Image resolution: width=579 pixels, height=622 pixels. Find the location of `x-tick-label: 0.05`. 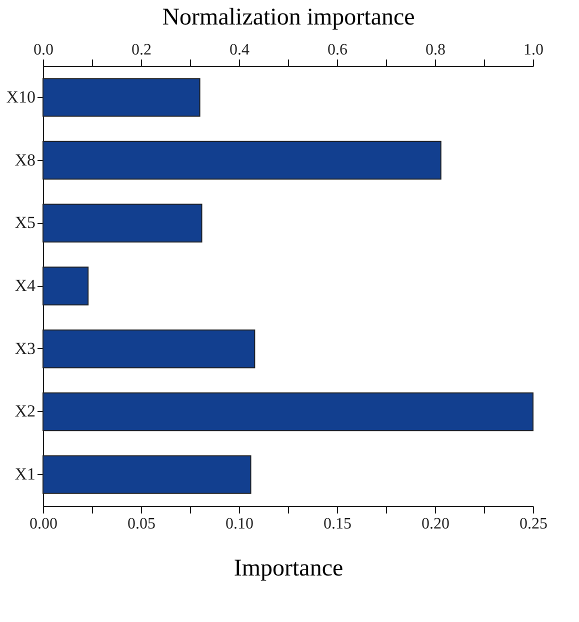

x-tick-label: 0.05 is located at coordinates (142, 524).